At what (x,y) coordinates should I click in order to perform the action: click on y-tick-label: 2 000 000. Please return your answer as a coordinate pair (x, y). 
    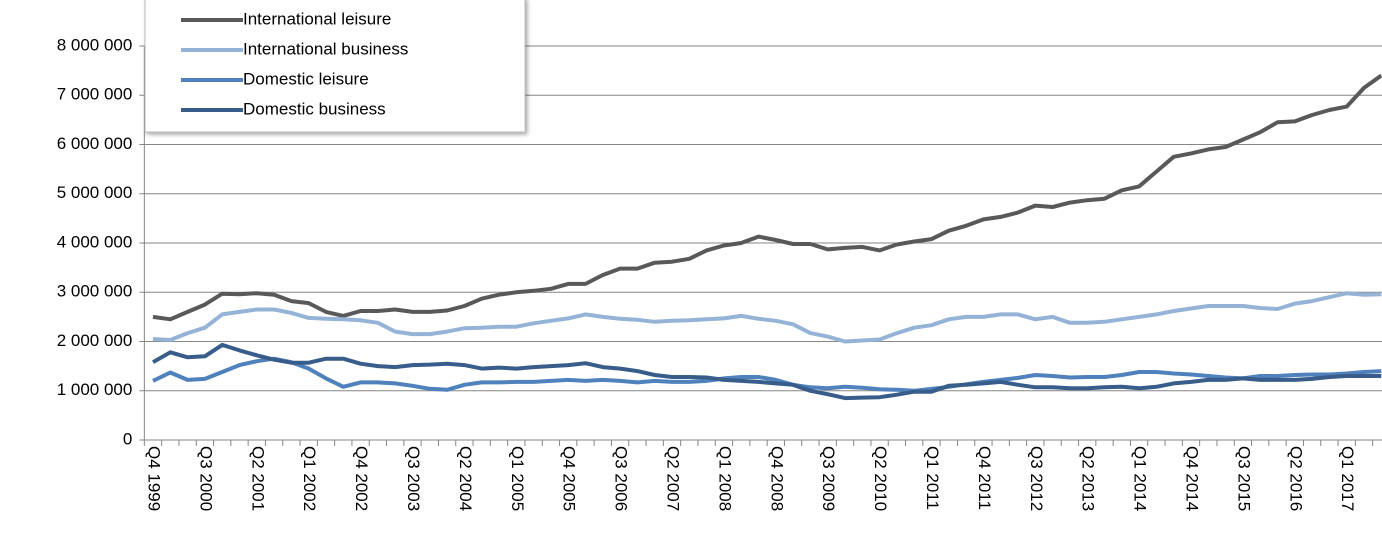
    Looking at the image, I should click on (95, 340).